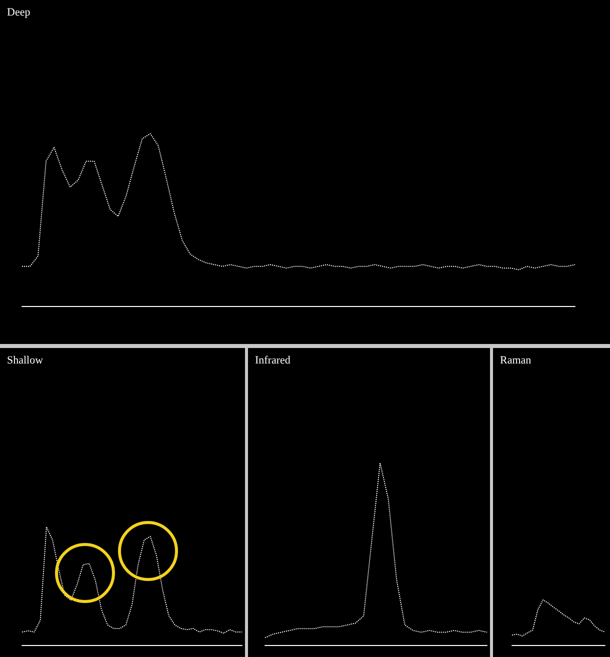 This screenshot has width=610, height=657. What do you see at coordinates (25, 360) in the screenshot?
I see `chart-title: Shallow` at bounding box center [25, 360].